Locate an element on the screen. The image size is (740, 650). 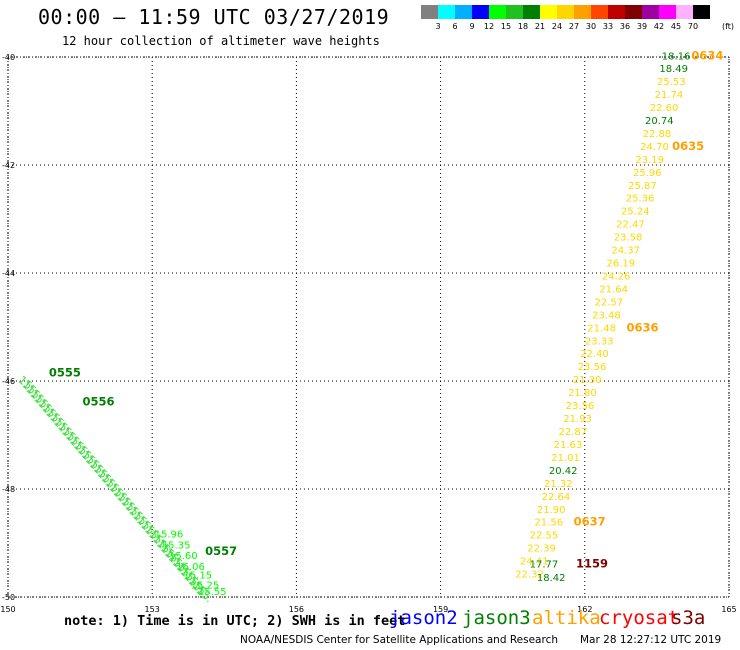
wave-height-label: 15.96 is located at coordinates (169, 535).